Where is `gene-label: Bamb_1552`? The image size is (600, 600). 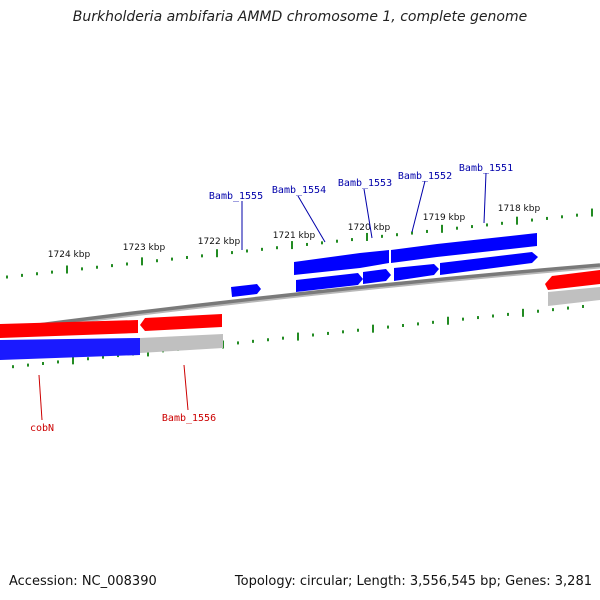
gene-label: Bamb_1552 is located at coordinates (425, 176).